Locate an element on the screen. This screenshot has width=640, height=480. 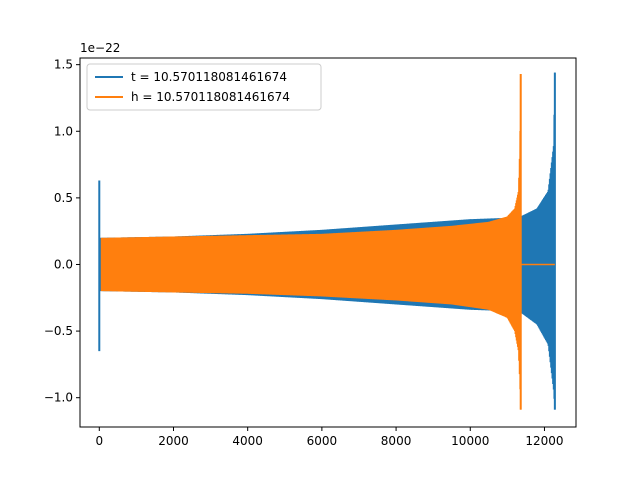
y-tick-label: 0.0 is located at coordinates (63, 264).